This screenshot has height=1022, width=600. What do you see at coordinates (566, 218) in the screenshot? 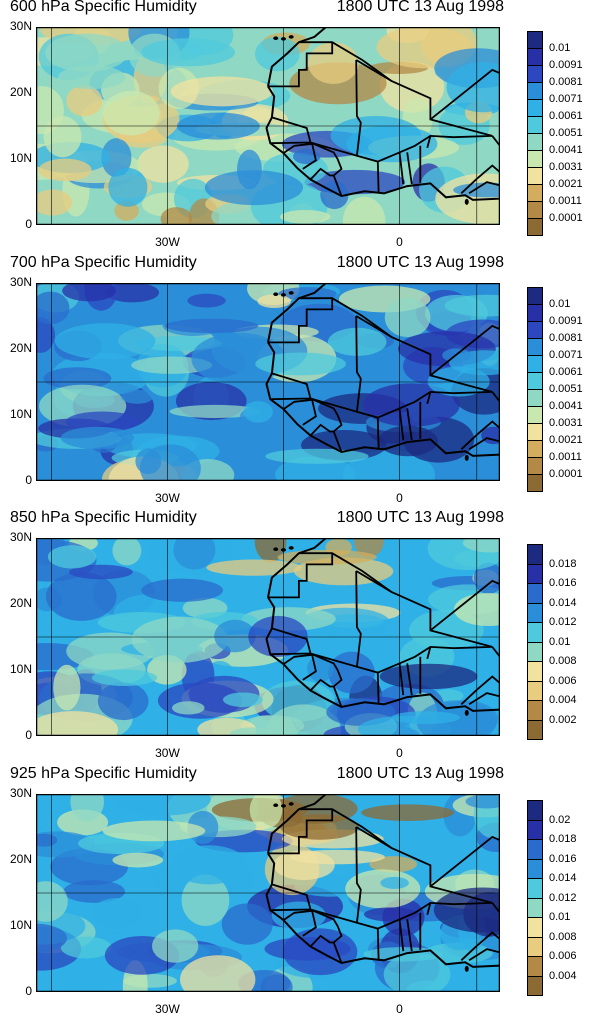
I see `colorbar-tick-label: 0.0001` at bounding box center [566, 218].